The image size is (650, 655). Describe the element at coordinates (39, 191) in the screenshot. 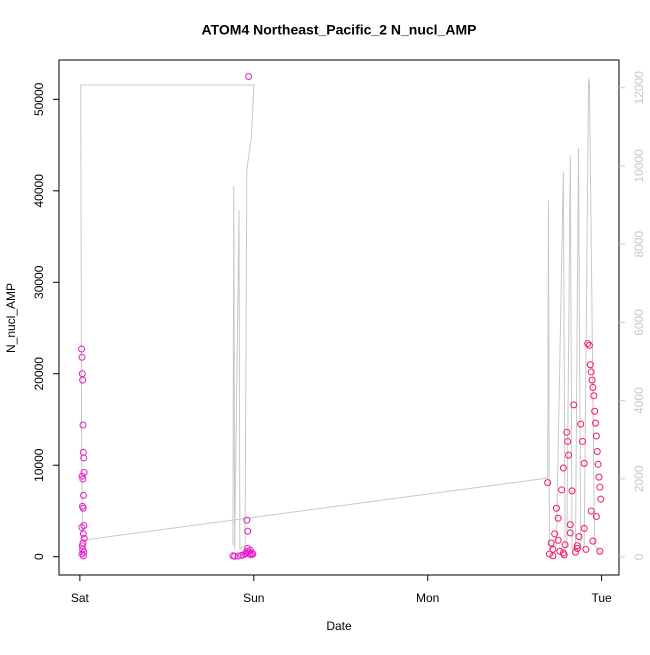

I see `y-tick-label: 40000` at that location.